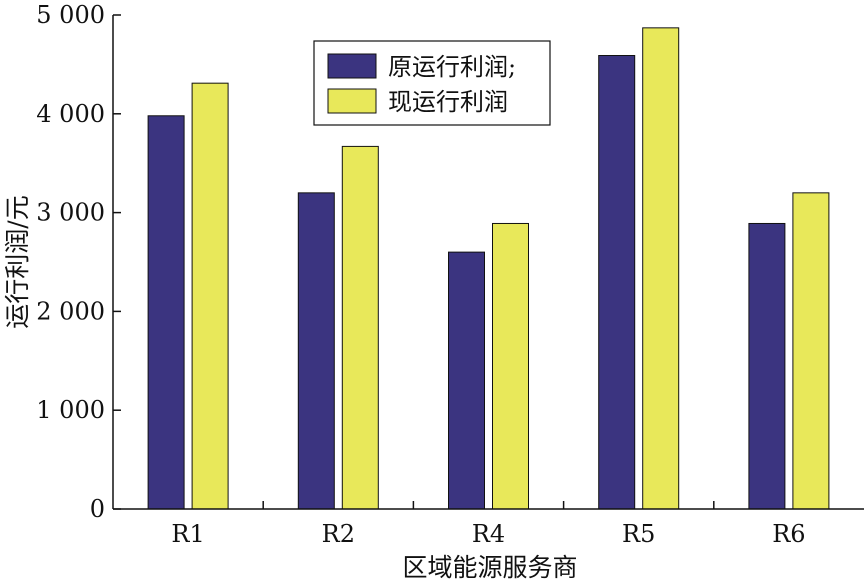 This screenshot has height=582, width=866. I want to click on legend-label-0: 原运行利润;, so click(452, 67).